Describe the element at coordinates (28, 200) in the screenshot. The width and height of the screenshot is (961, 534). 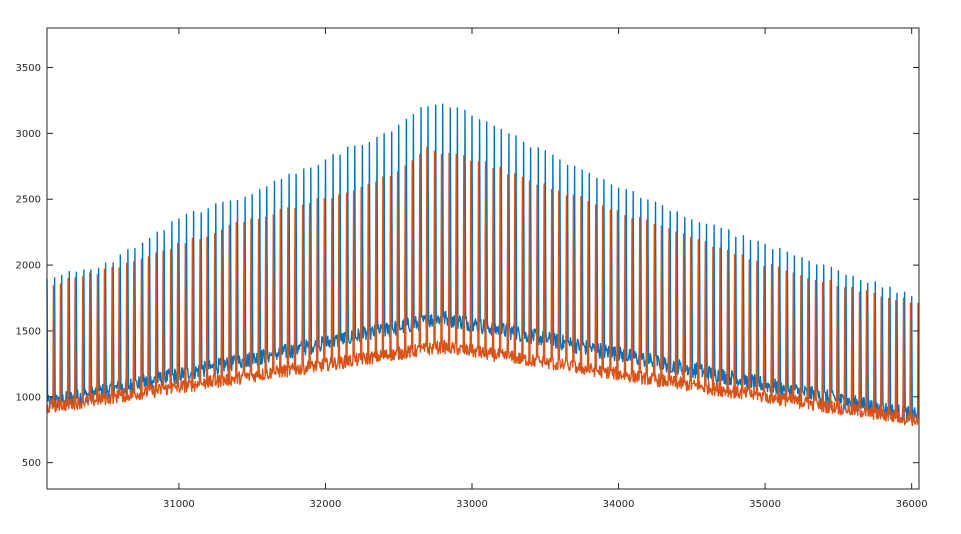
I see `y-tick-label: 2500` at that location.